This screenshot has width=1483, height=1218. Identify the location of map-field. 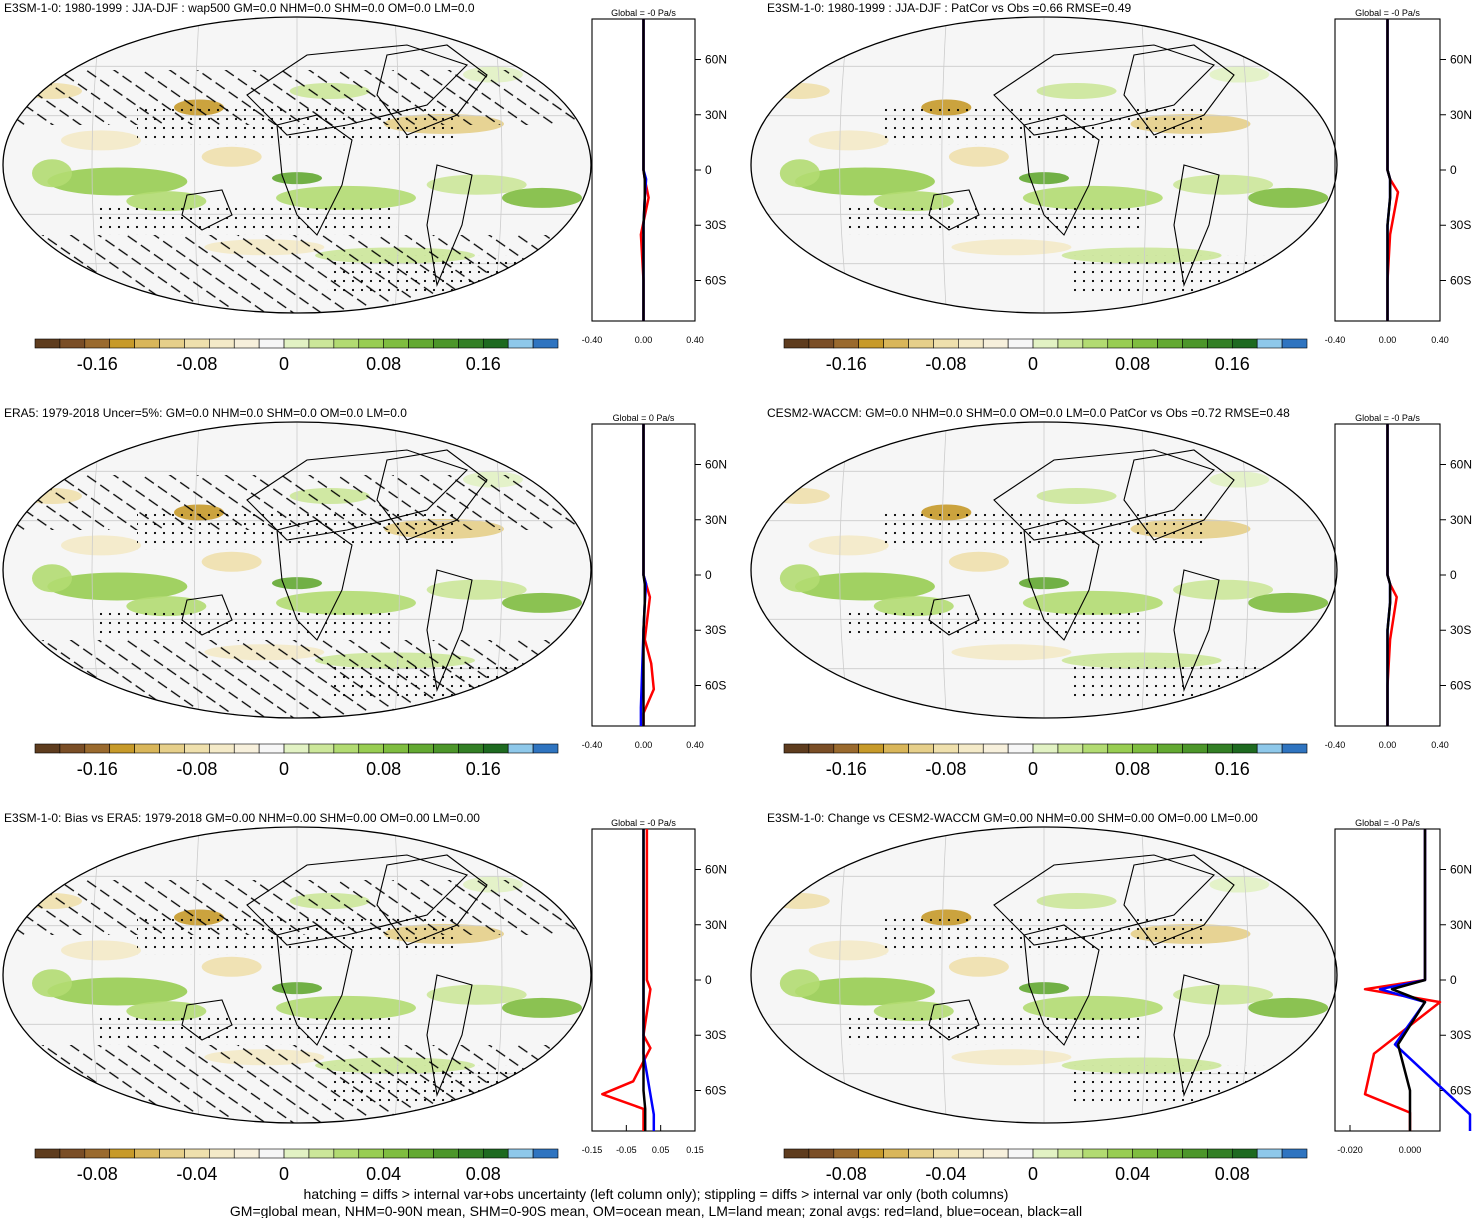
(297, 165).